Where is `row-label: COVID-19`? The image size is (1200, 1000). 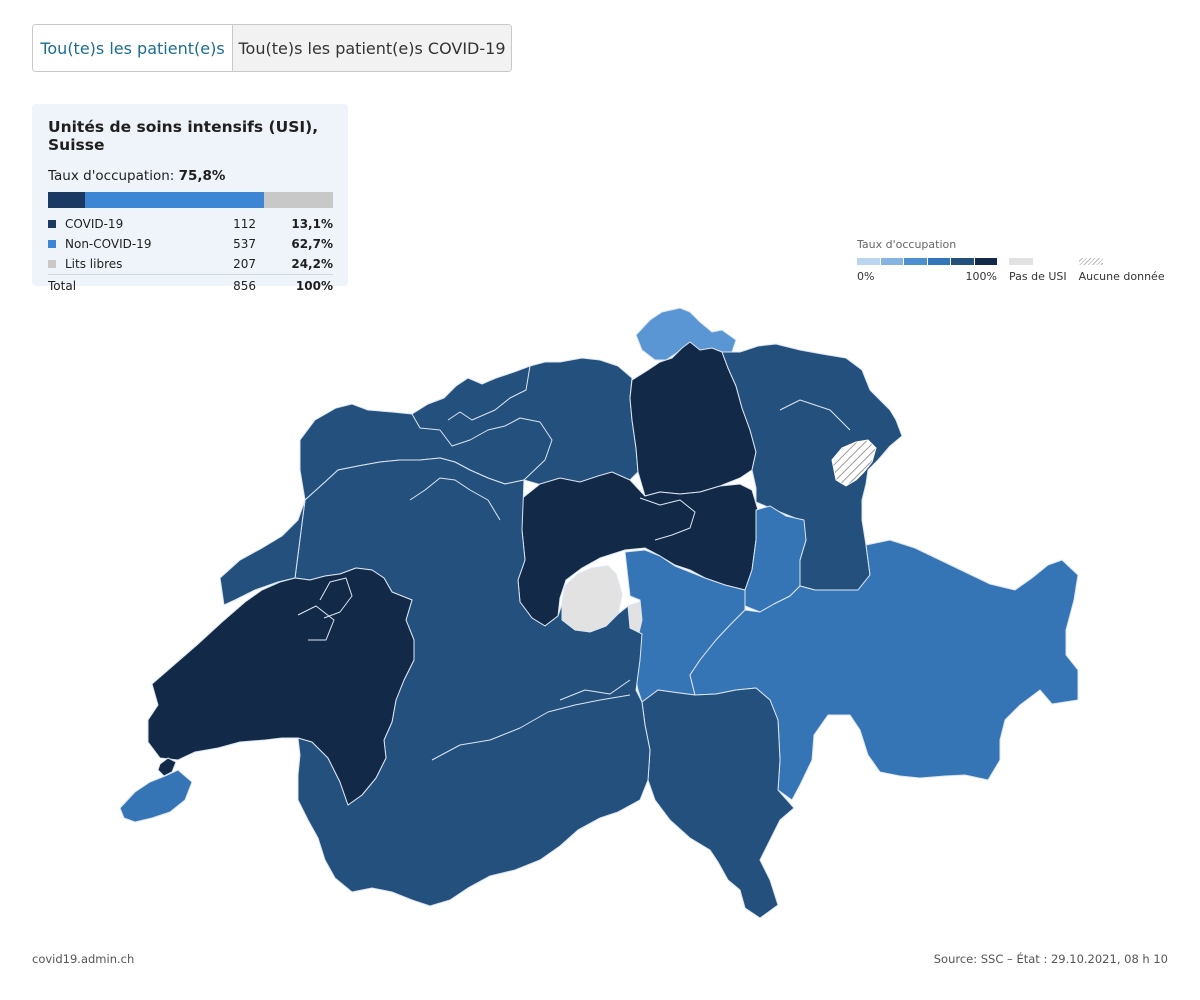
row-label: COVID-19 is located at coordinates (94, 224).